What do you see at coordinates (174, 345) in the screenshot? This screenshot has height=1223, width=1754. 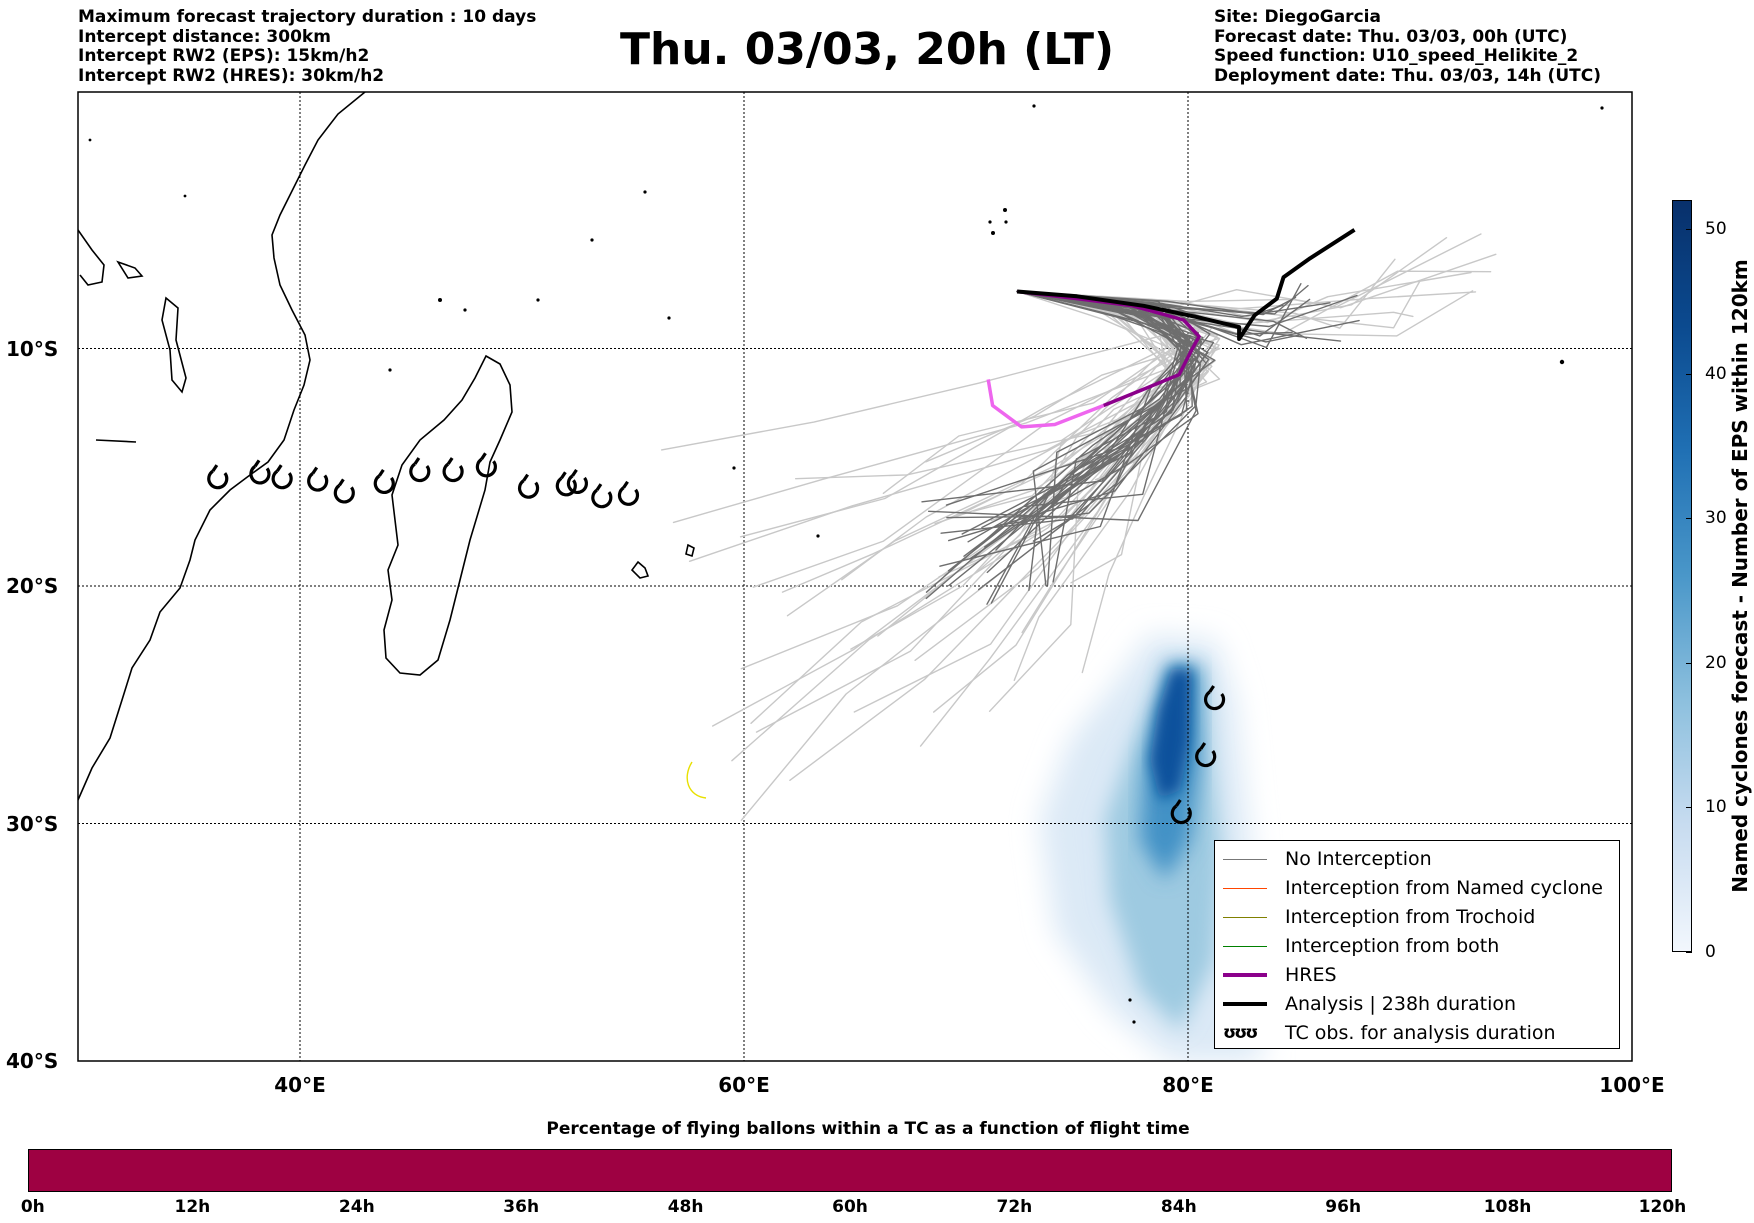 I see `lake` at bounding box center [174, 345].